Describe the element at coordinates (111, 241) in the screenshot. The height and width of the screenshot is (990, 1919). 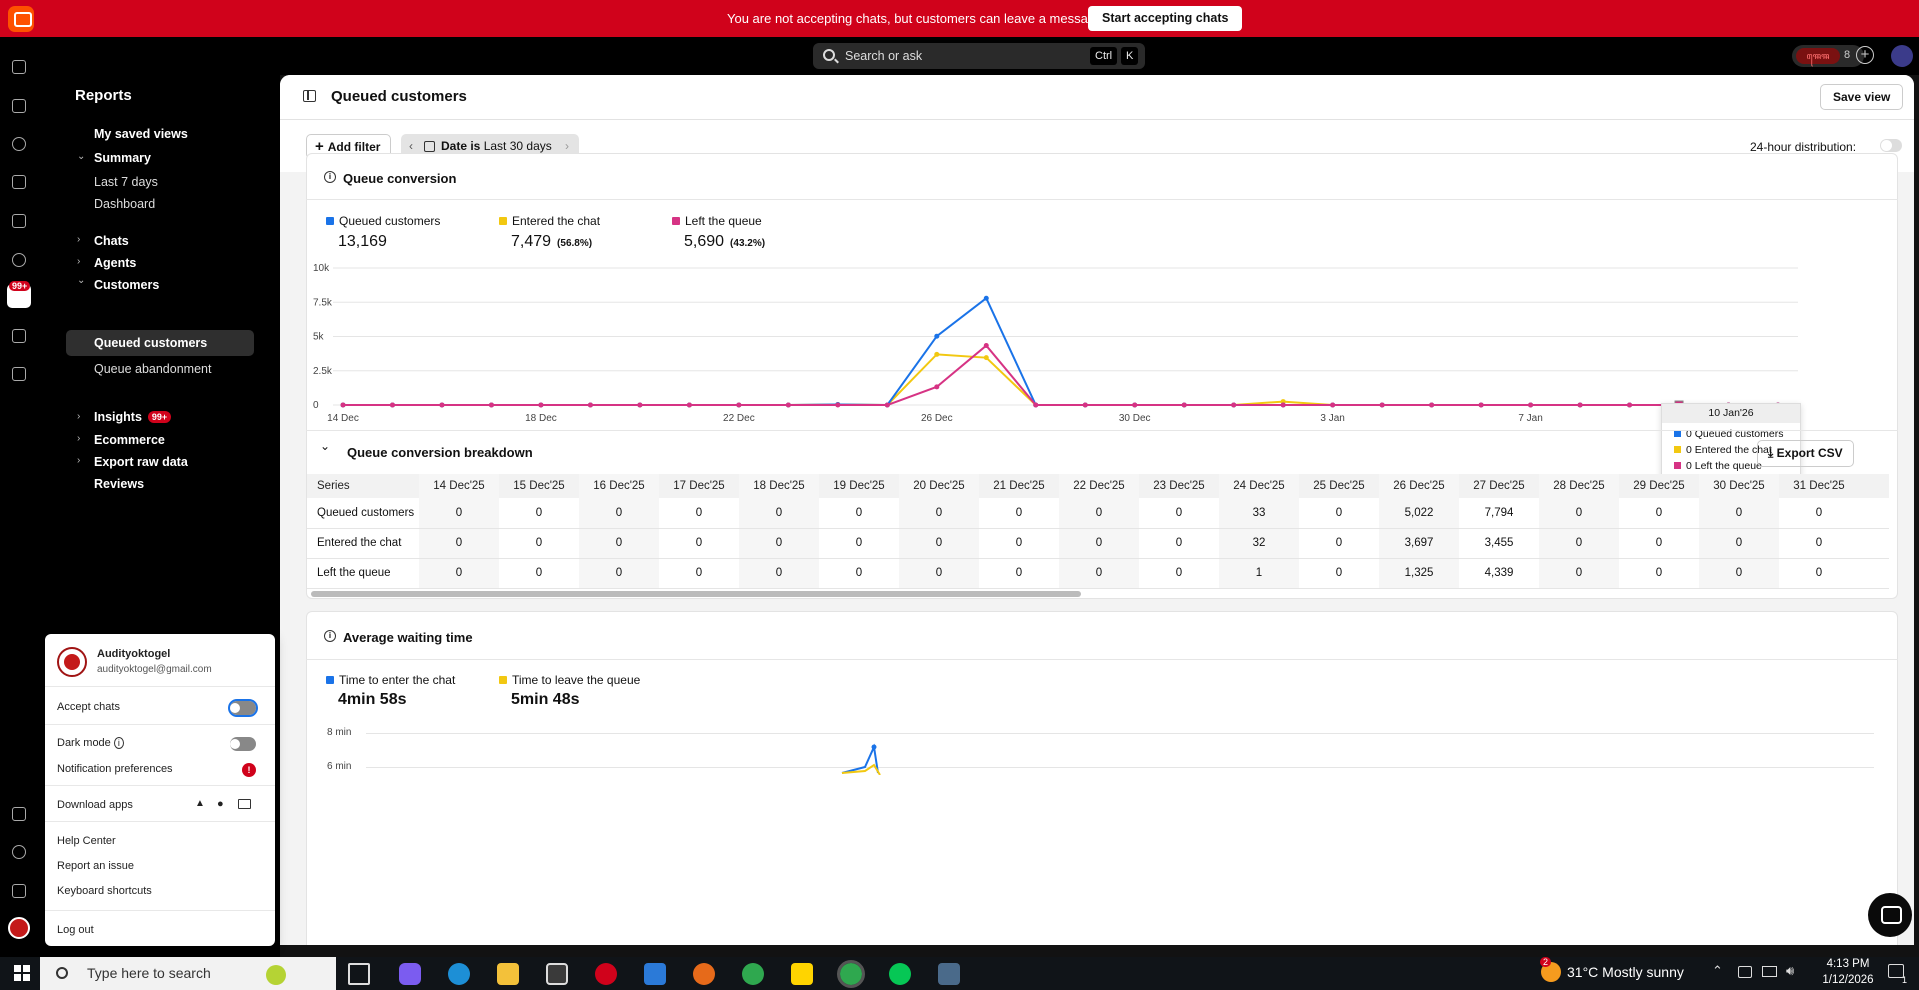
I see `sidebar-item-chats: Chats` at that location.